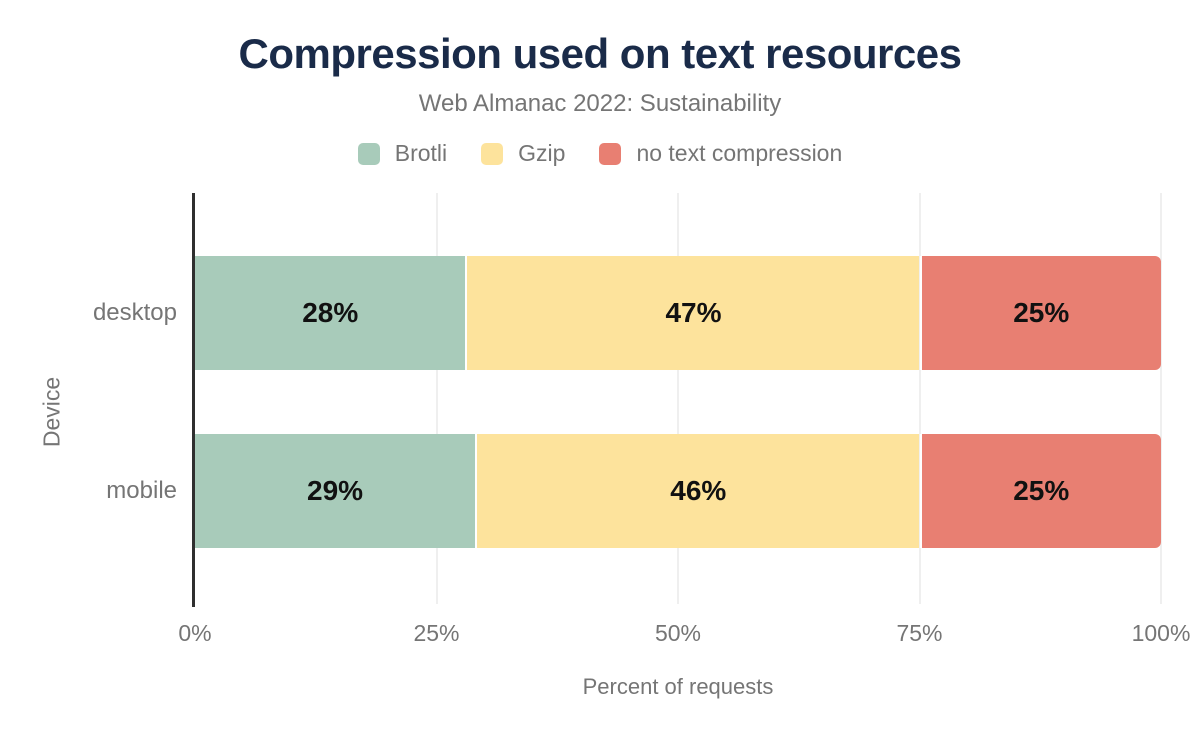 The image size is (1200, 742). What do you see at coordinates (368, 153) in the screenshot?
I see `legend-swatch-brotli` at bounding box center [368, 153].